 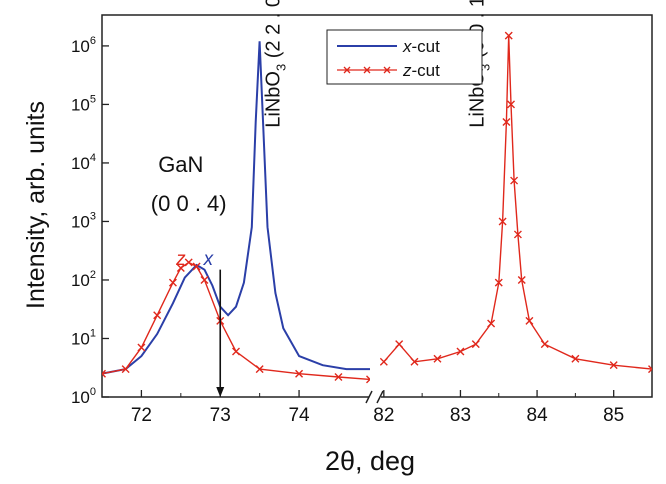 I want to click on x-tick-label: 83, so click(x=460, y=415).